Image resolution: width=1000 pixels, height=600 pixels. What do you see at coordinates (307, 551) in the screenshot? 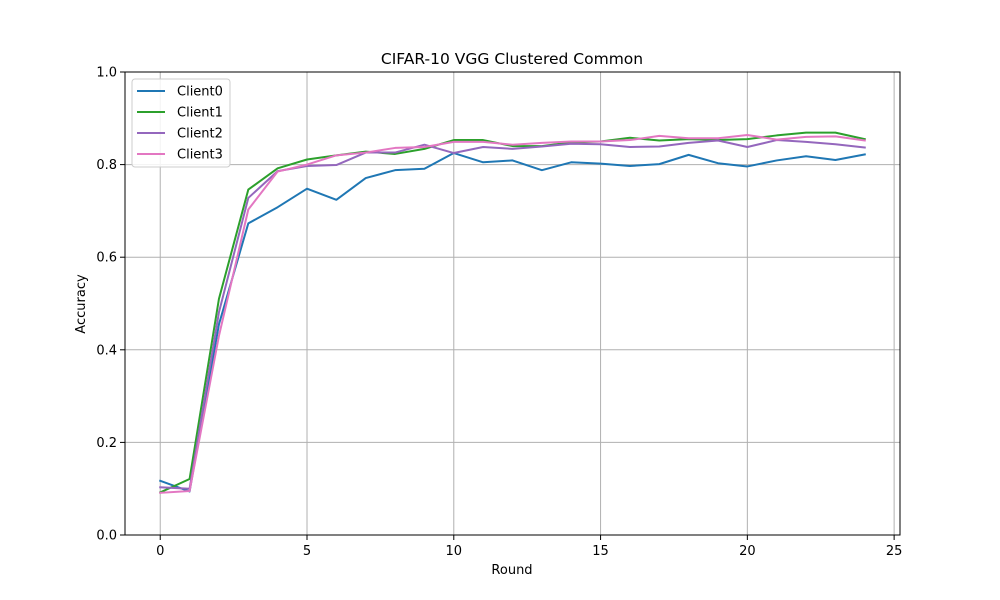
I see `x-tick-label: 5` at bounding box center [307, 551].